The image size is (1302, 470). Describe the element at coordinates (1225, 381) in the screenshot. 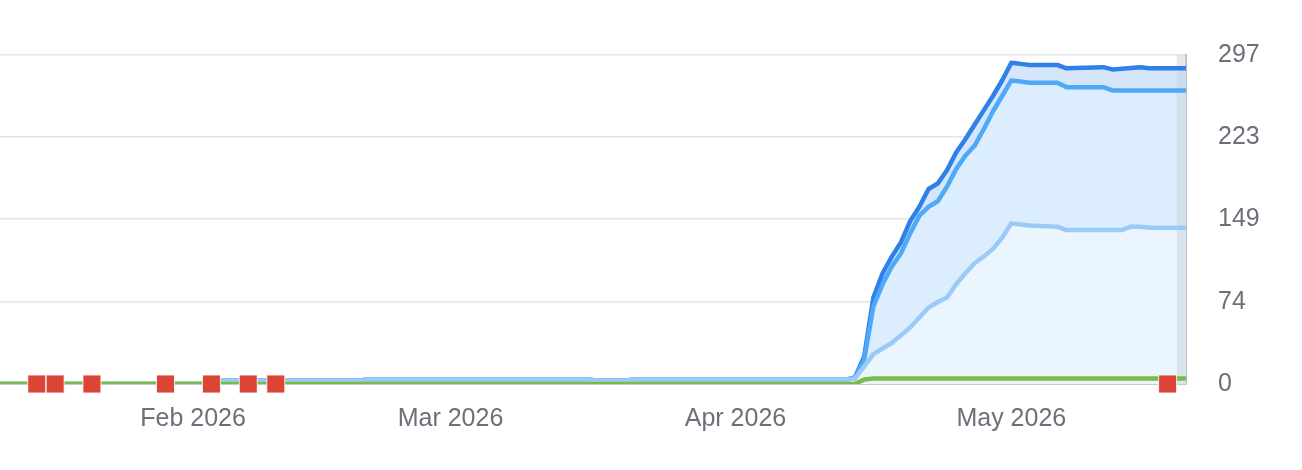

I see `y-tick-label: 0` at that location.